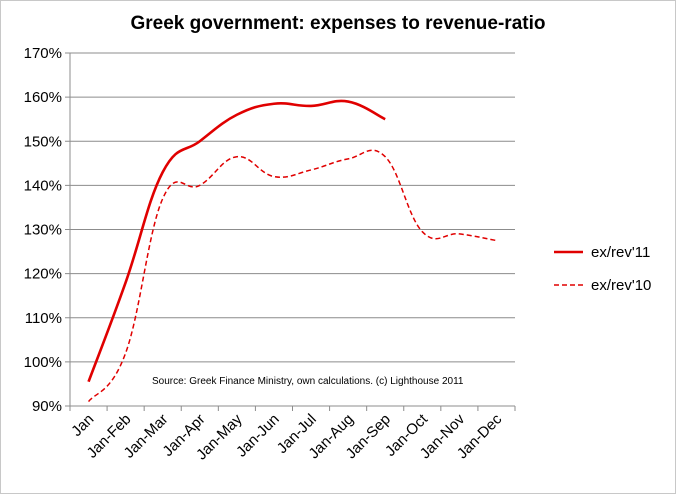 This screenshot has width=676, height=494. Describe the element at coordinates (43, 97) in the screenshot. I see `y-tick-label: 160%` at that location.